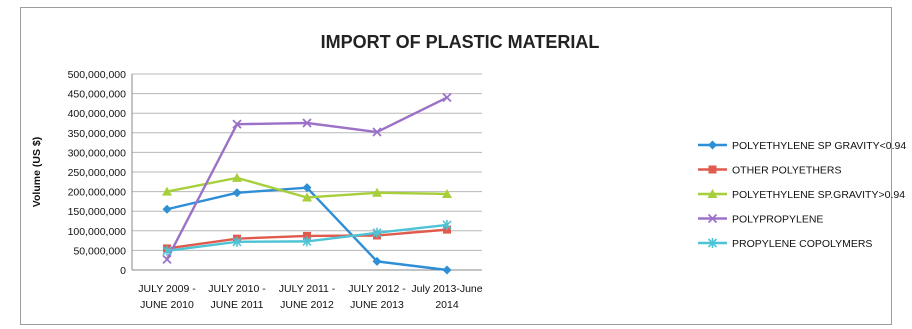  What do you see at coordinates (802, 244) in the screenshot?
I see `legend-label: PROPYLENE COPOLYMERS` at bounding box center [802, 244].